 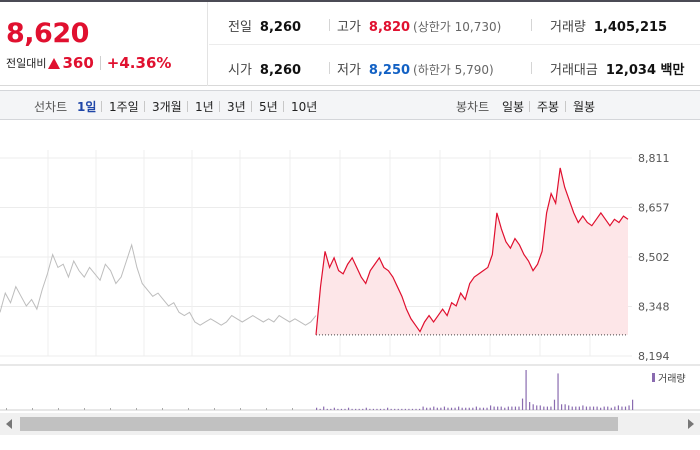 What do you see at coordinates (513, 107) in the screenshot?
I see `candle-tab-daily: 일봉` at bounding box center [513, 107].